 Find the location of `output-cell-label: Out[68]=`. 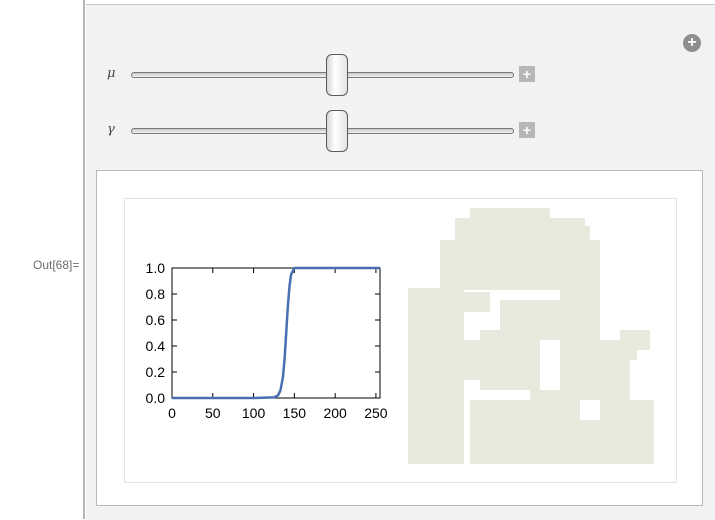

output-cell-label: Out[68]= is located at coordinates (56, 265).